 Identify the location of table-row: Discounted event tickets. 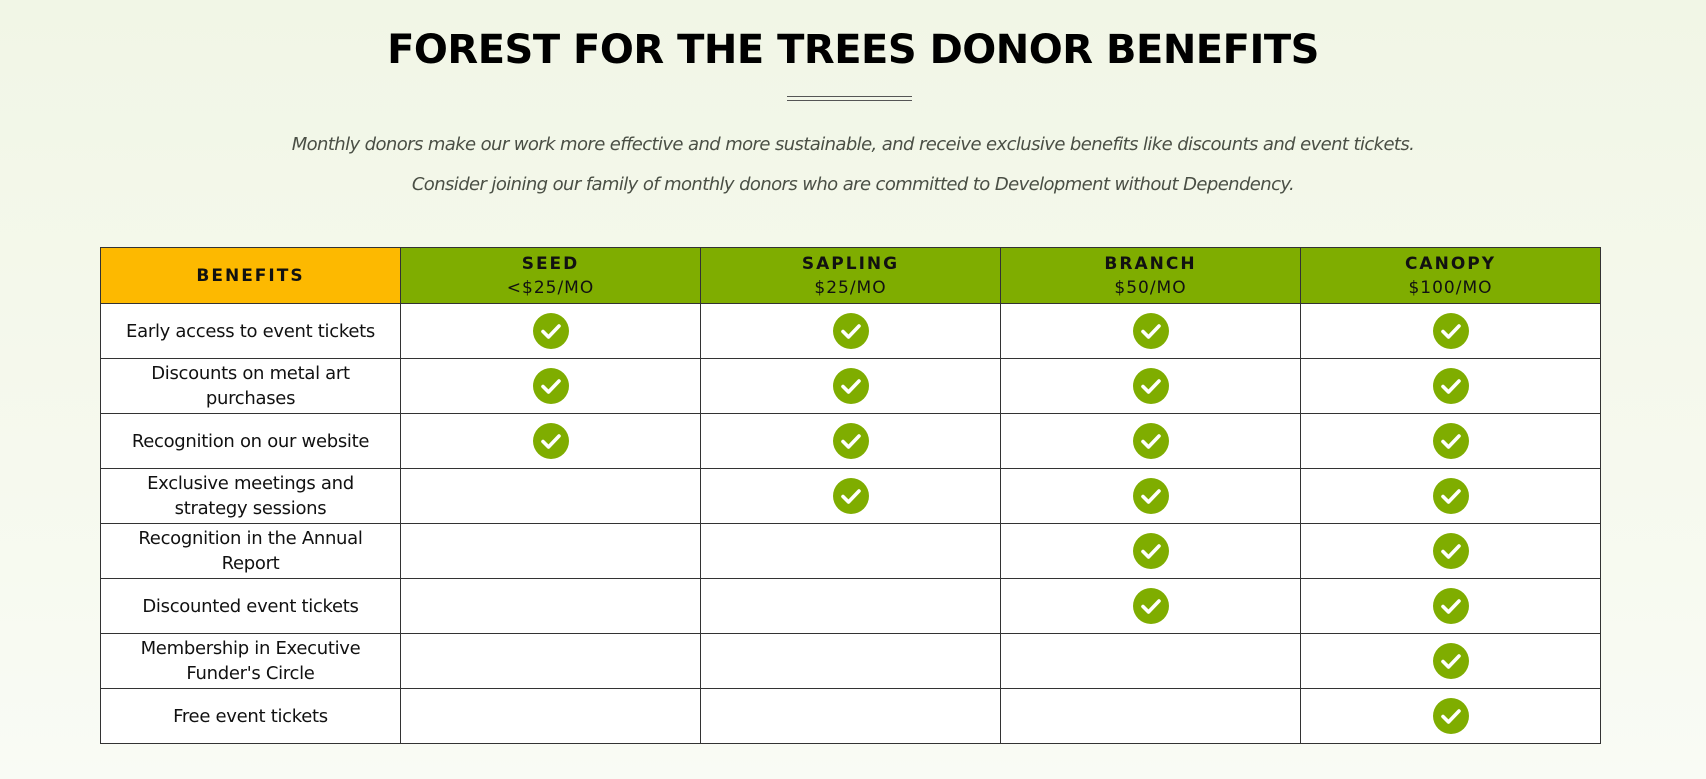
(850, 606).